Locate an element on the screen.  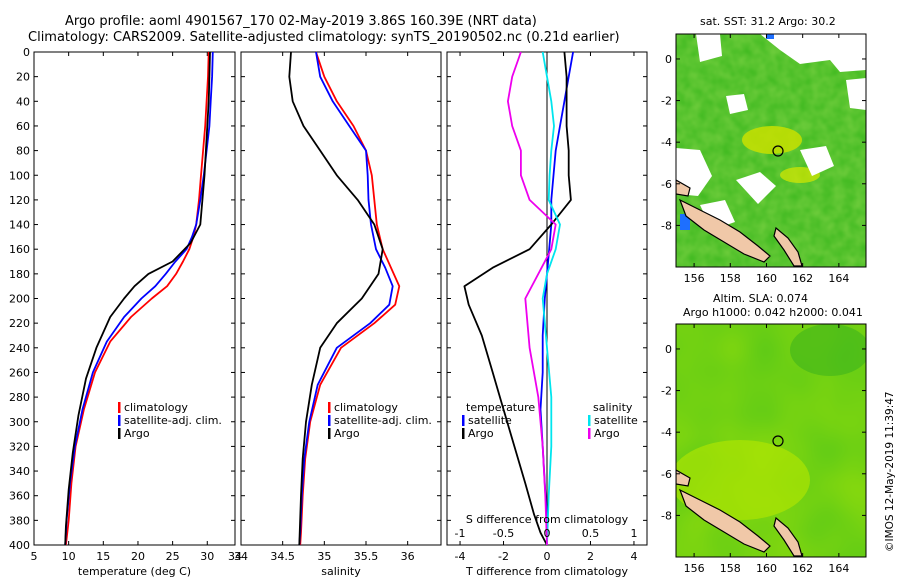
y-tick-label: 180 is located at coordinates (19, 274).